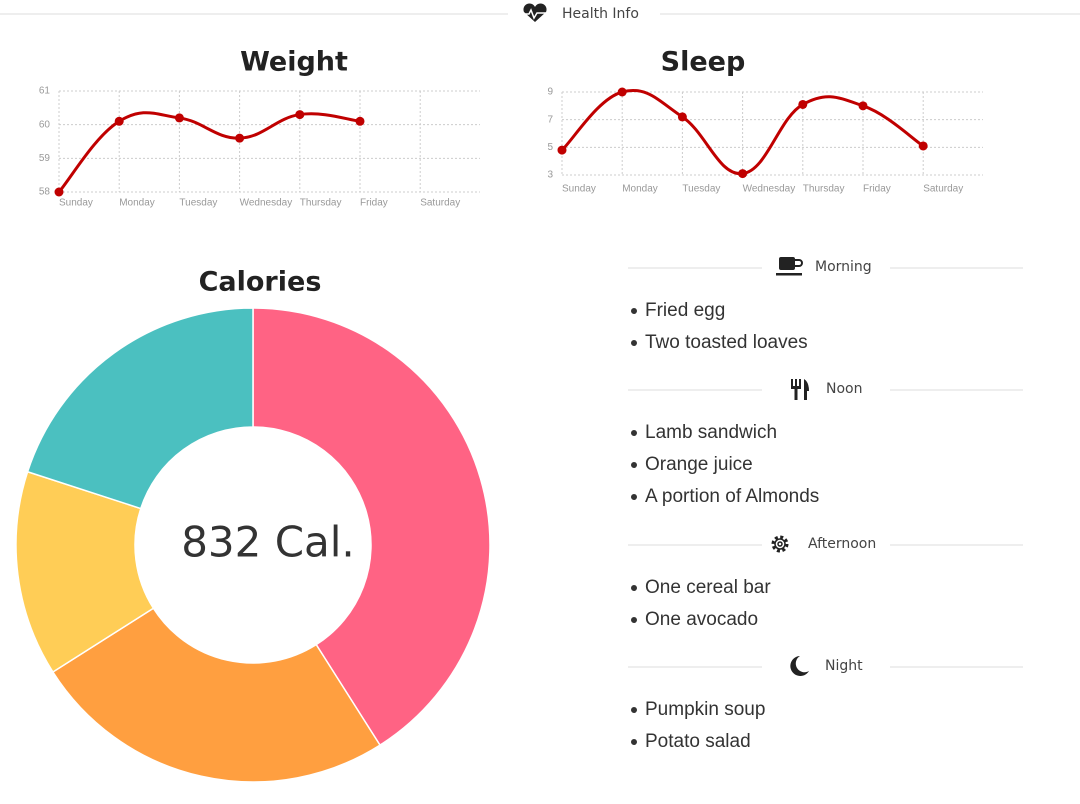  Describe the element at coordinates (842, 544) in the screenshot. I see `section-title: Afternoon` at that location.